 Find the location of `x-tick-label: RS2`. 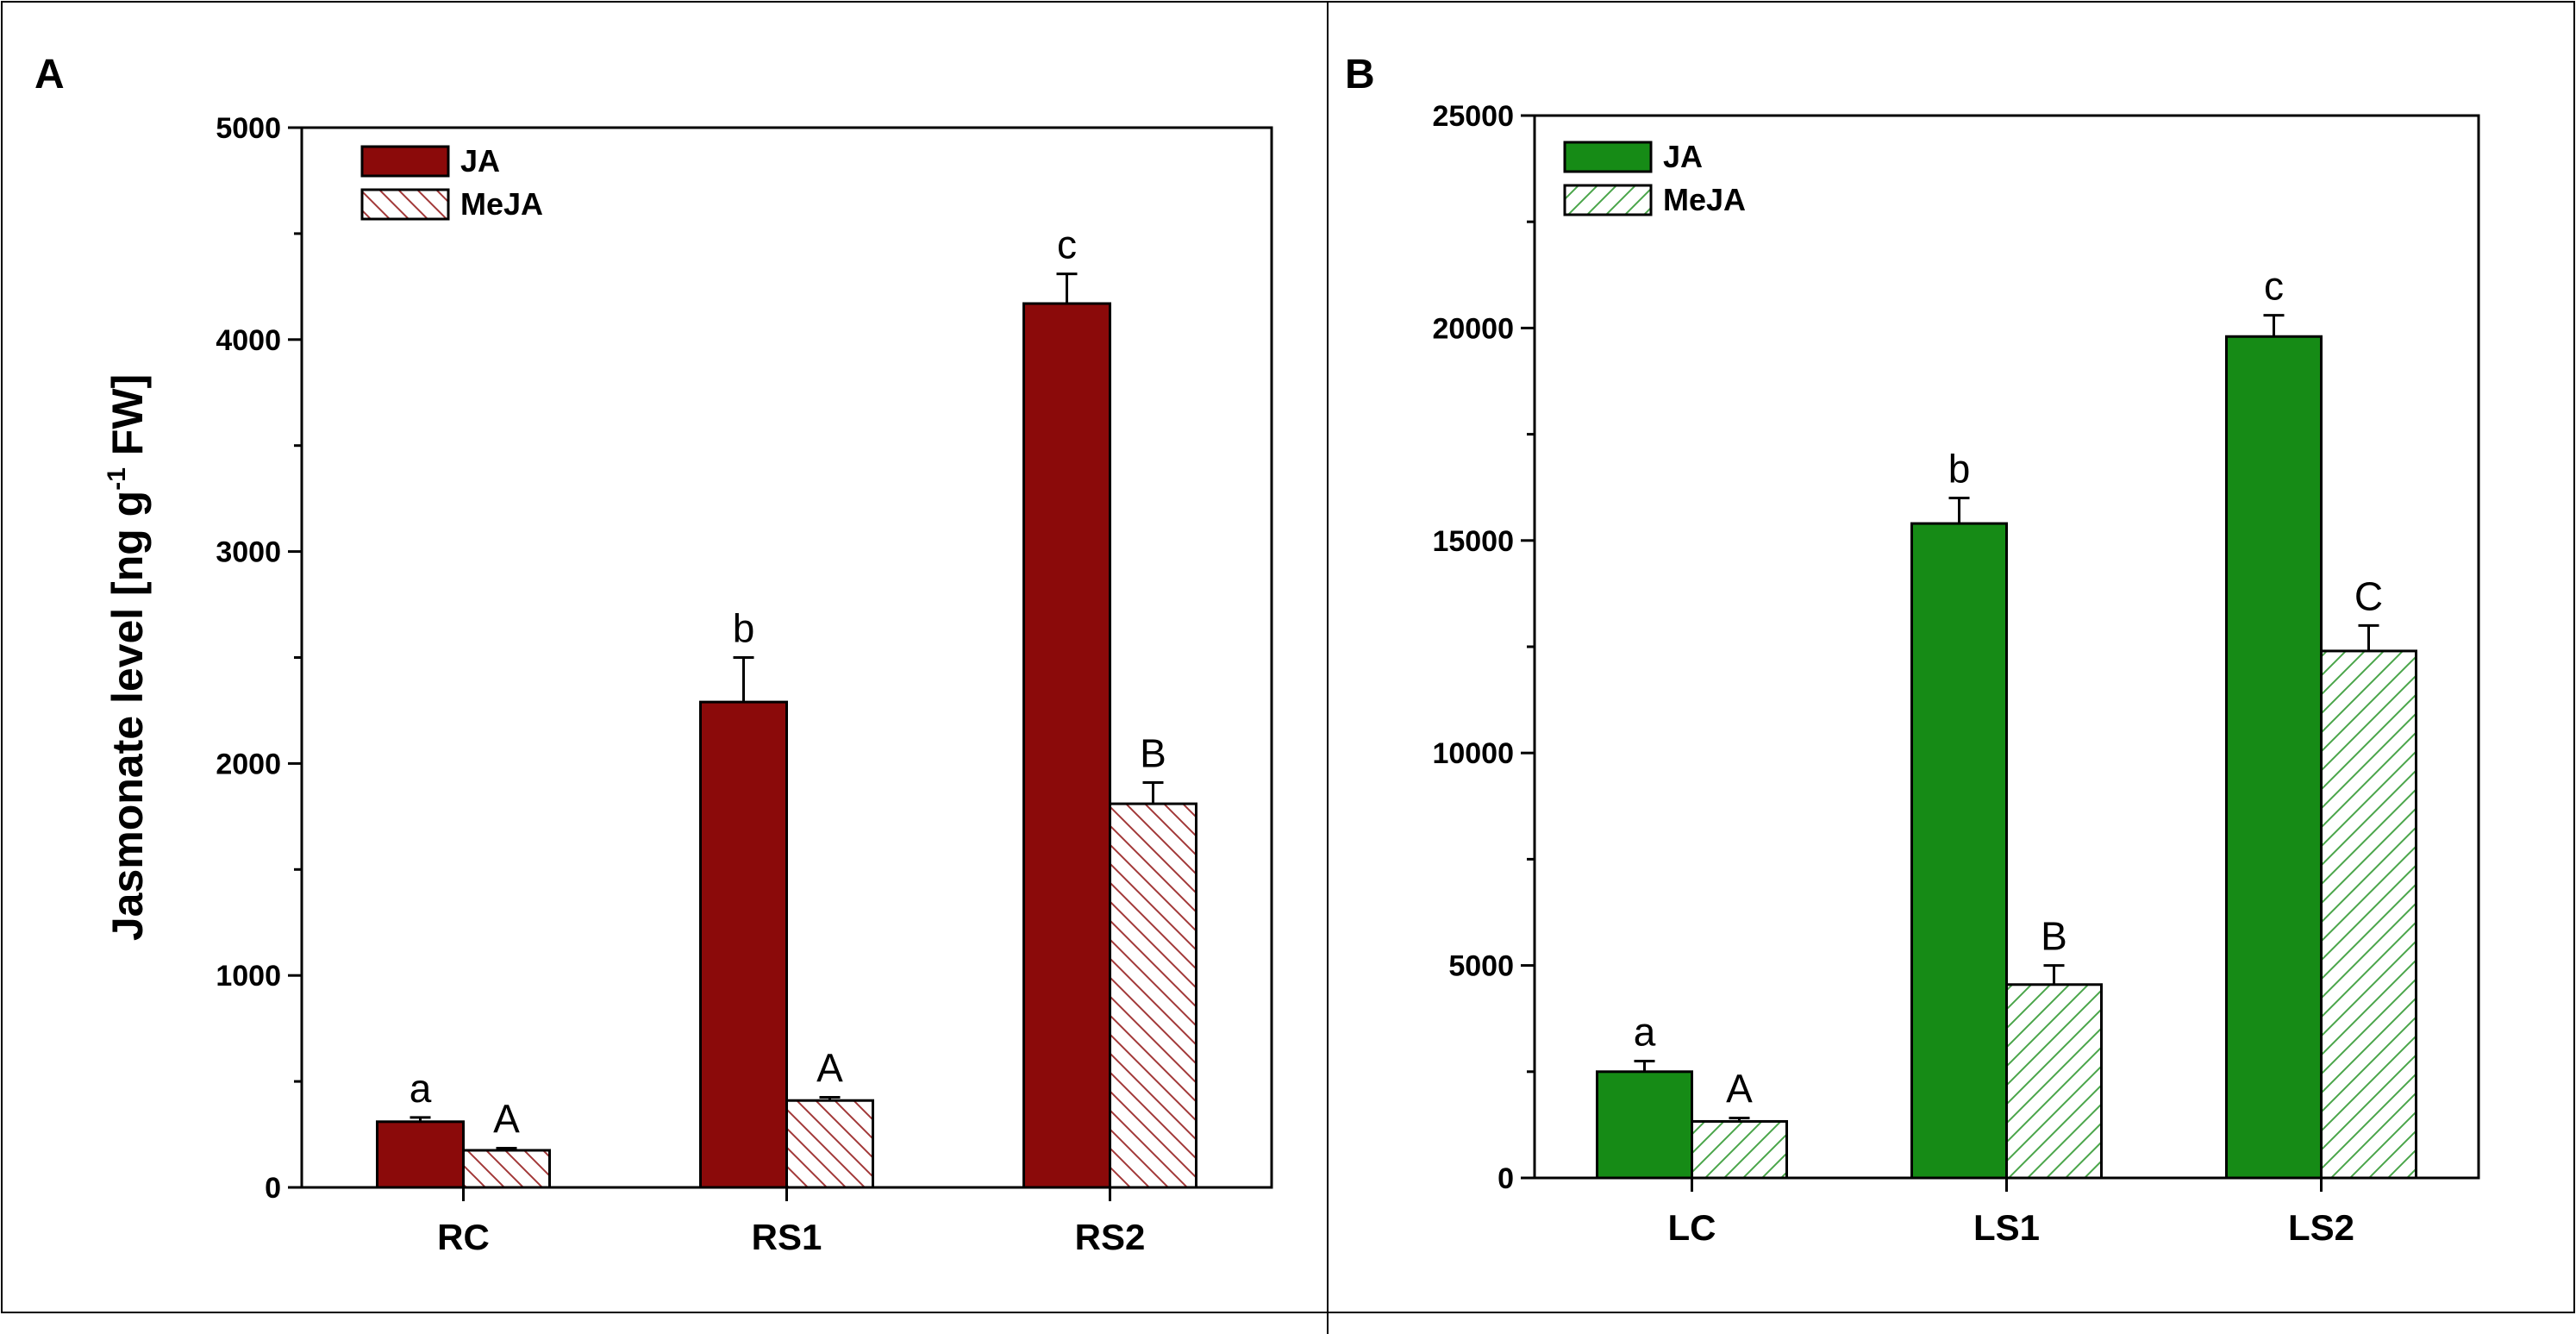

x-tick-label: RS2 is located at coordinates (1110, 1237).